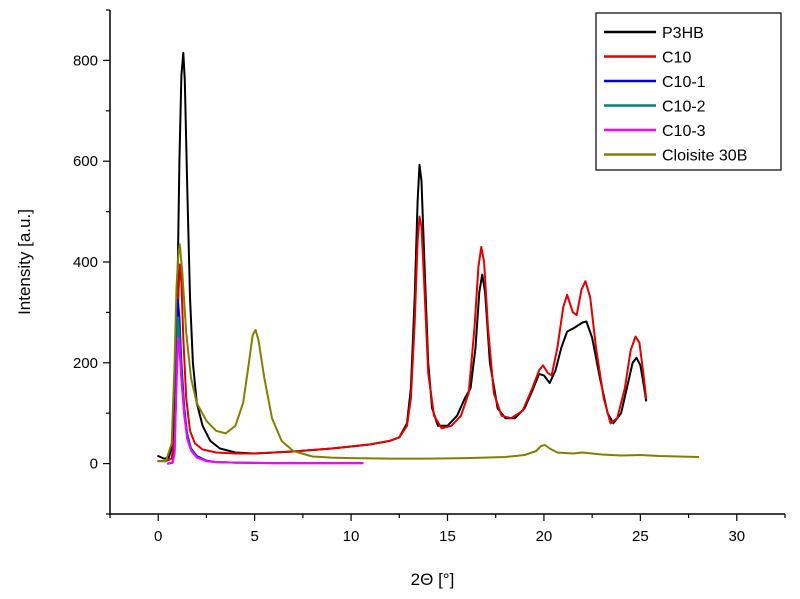 This screenshot has width=800, height=599. Describe the element at coordinates (85, 363) in the screenshot. I see `y-tick-label: 200` at that location.